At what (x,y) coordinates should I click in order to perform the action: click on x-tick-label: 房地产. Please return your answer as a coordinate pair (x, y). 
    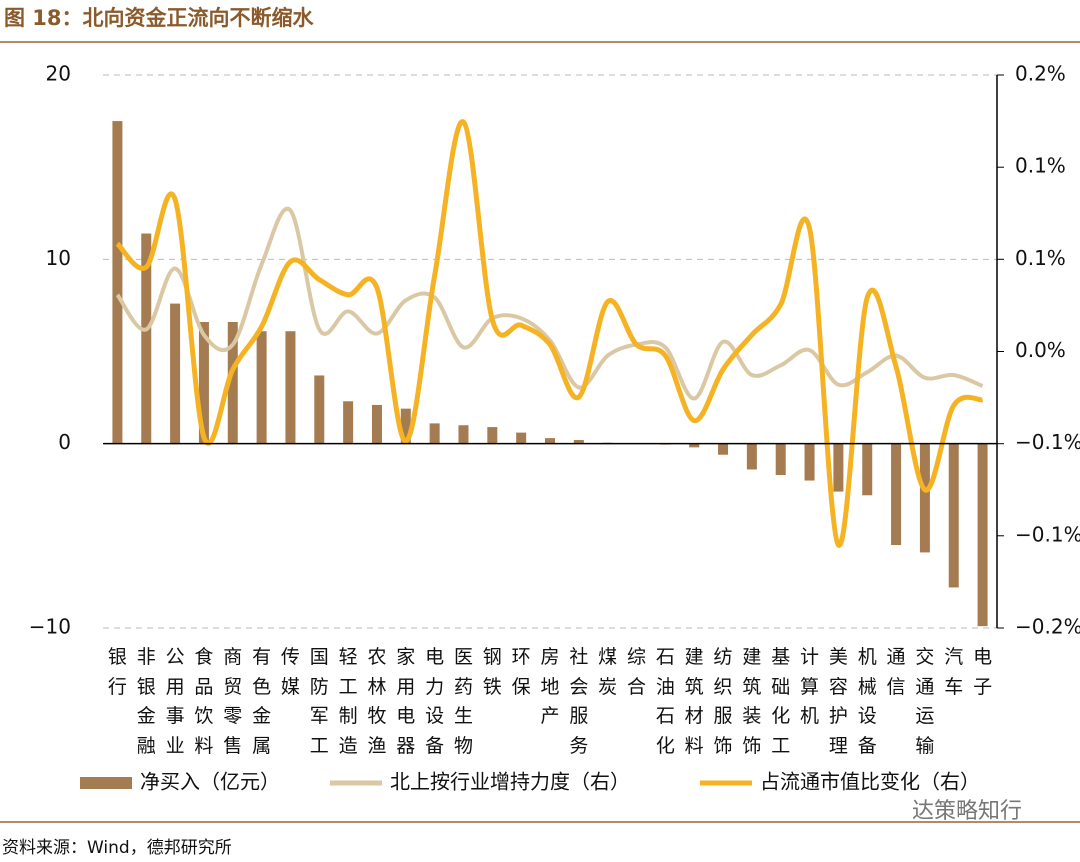
    Looking at the image, I should click on (550, 686).